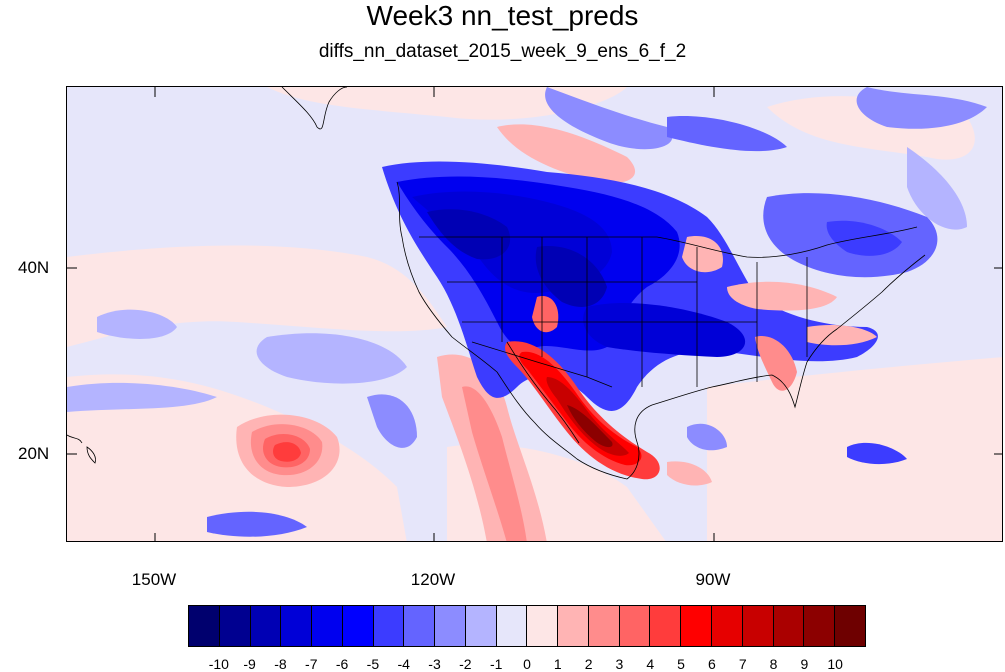  I want to click on colorbar-label: -2, so click(465, 664).